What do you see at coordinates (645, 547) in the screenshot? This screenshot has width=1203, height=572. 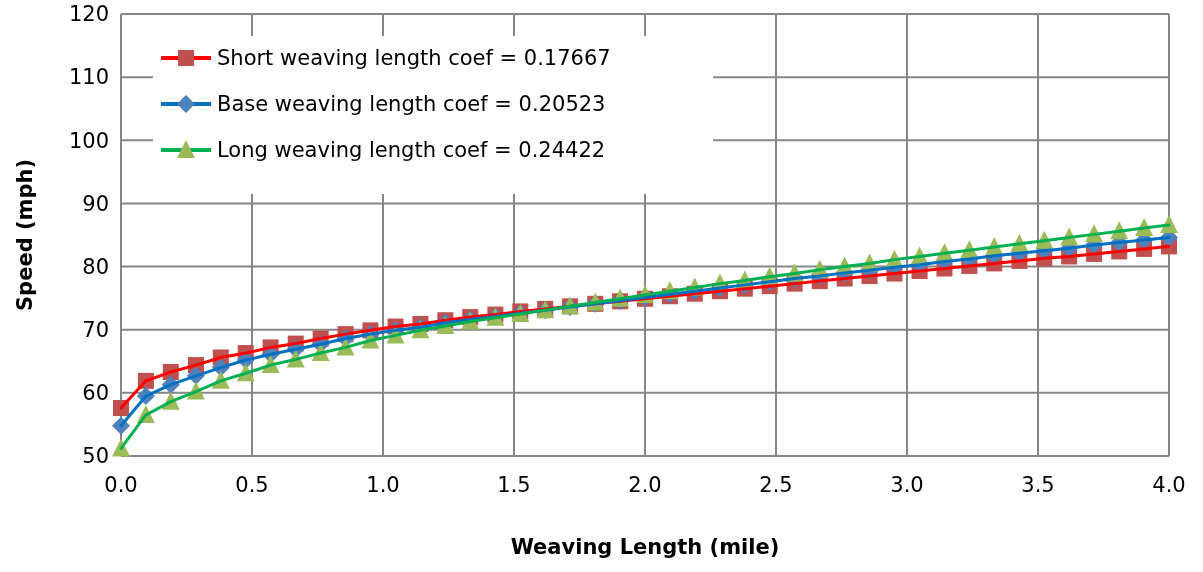 I see `x-axis-title: Weaving Length (mile)` at bounding box center [645, 547].